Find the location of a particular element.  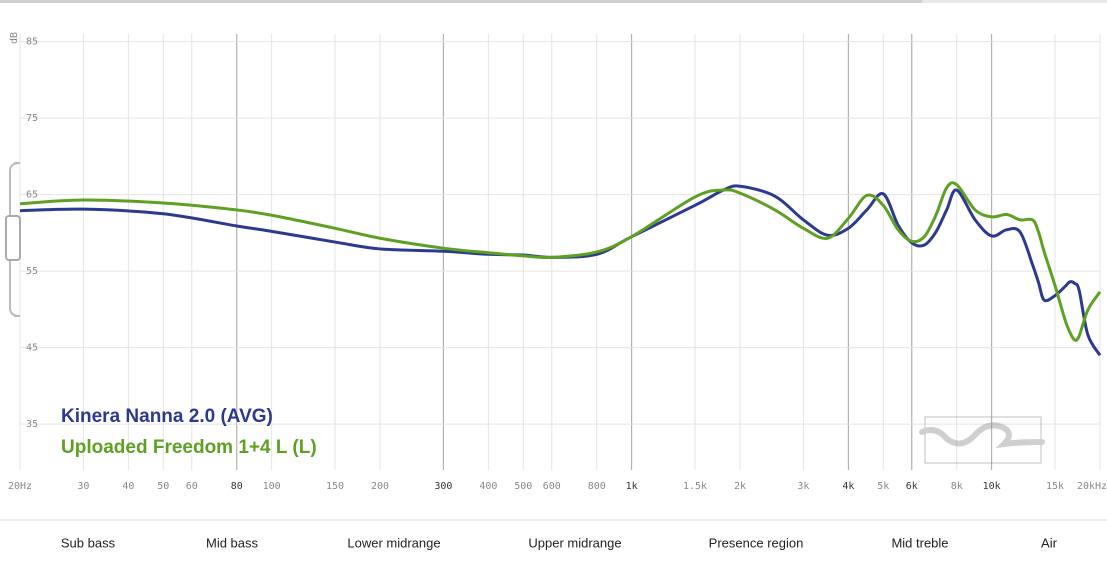

x-tick-label: 60 is located at coordinates (192, 486).